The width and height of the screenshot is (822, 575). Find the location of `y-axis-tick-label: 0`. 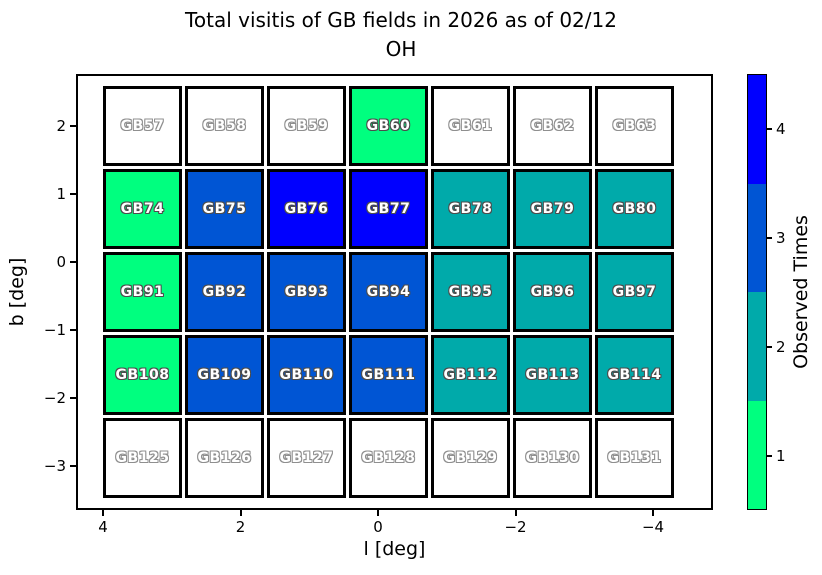

y-axis-tick-label: 0 is located at coordinates (61, 262).